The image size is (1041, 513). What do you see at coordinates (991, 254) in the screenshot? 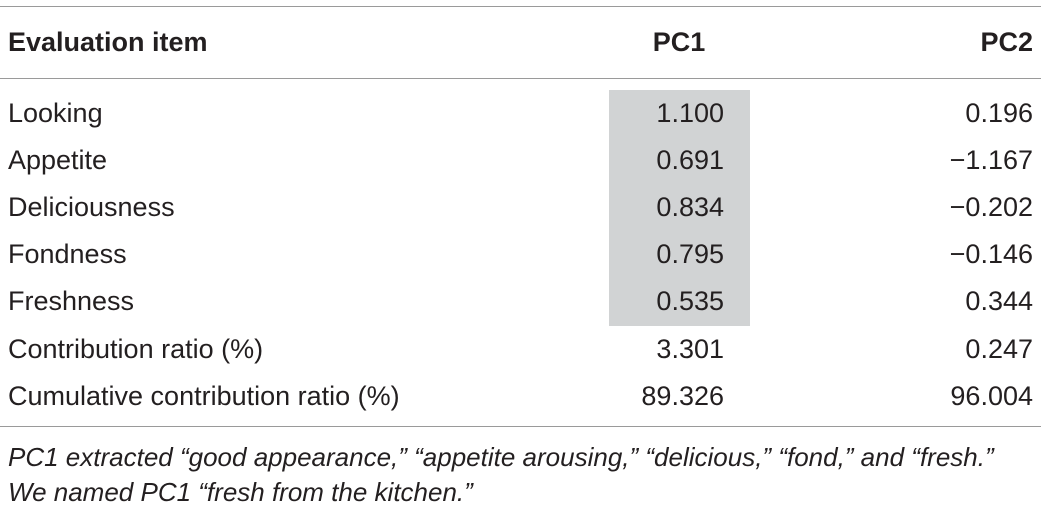
I see `row-pc2-value: −0.146` at bounding box center [991, 254].